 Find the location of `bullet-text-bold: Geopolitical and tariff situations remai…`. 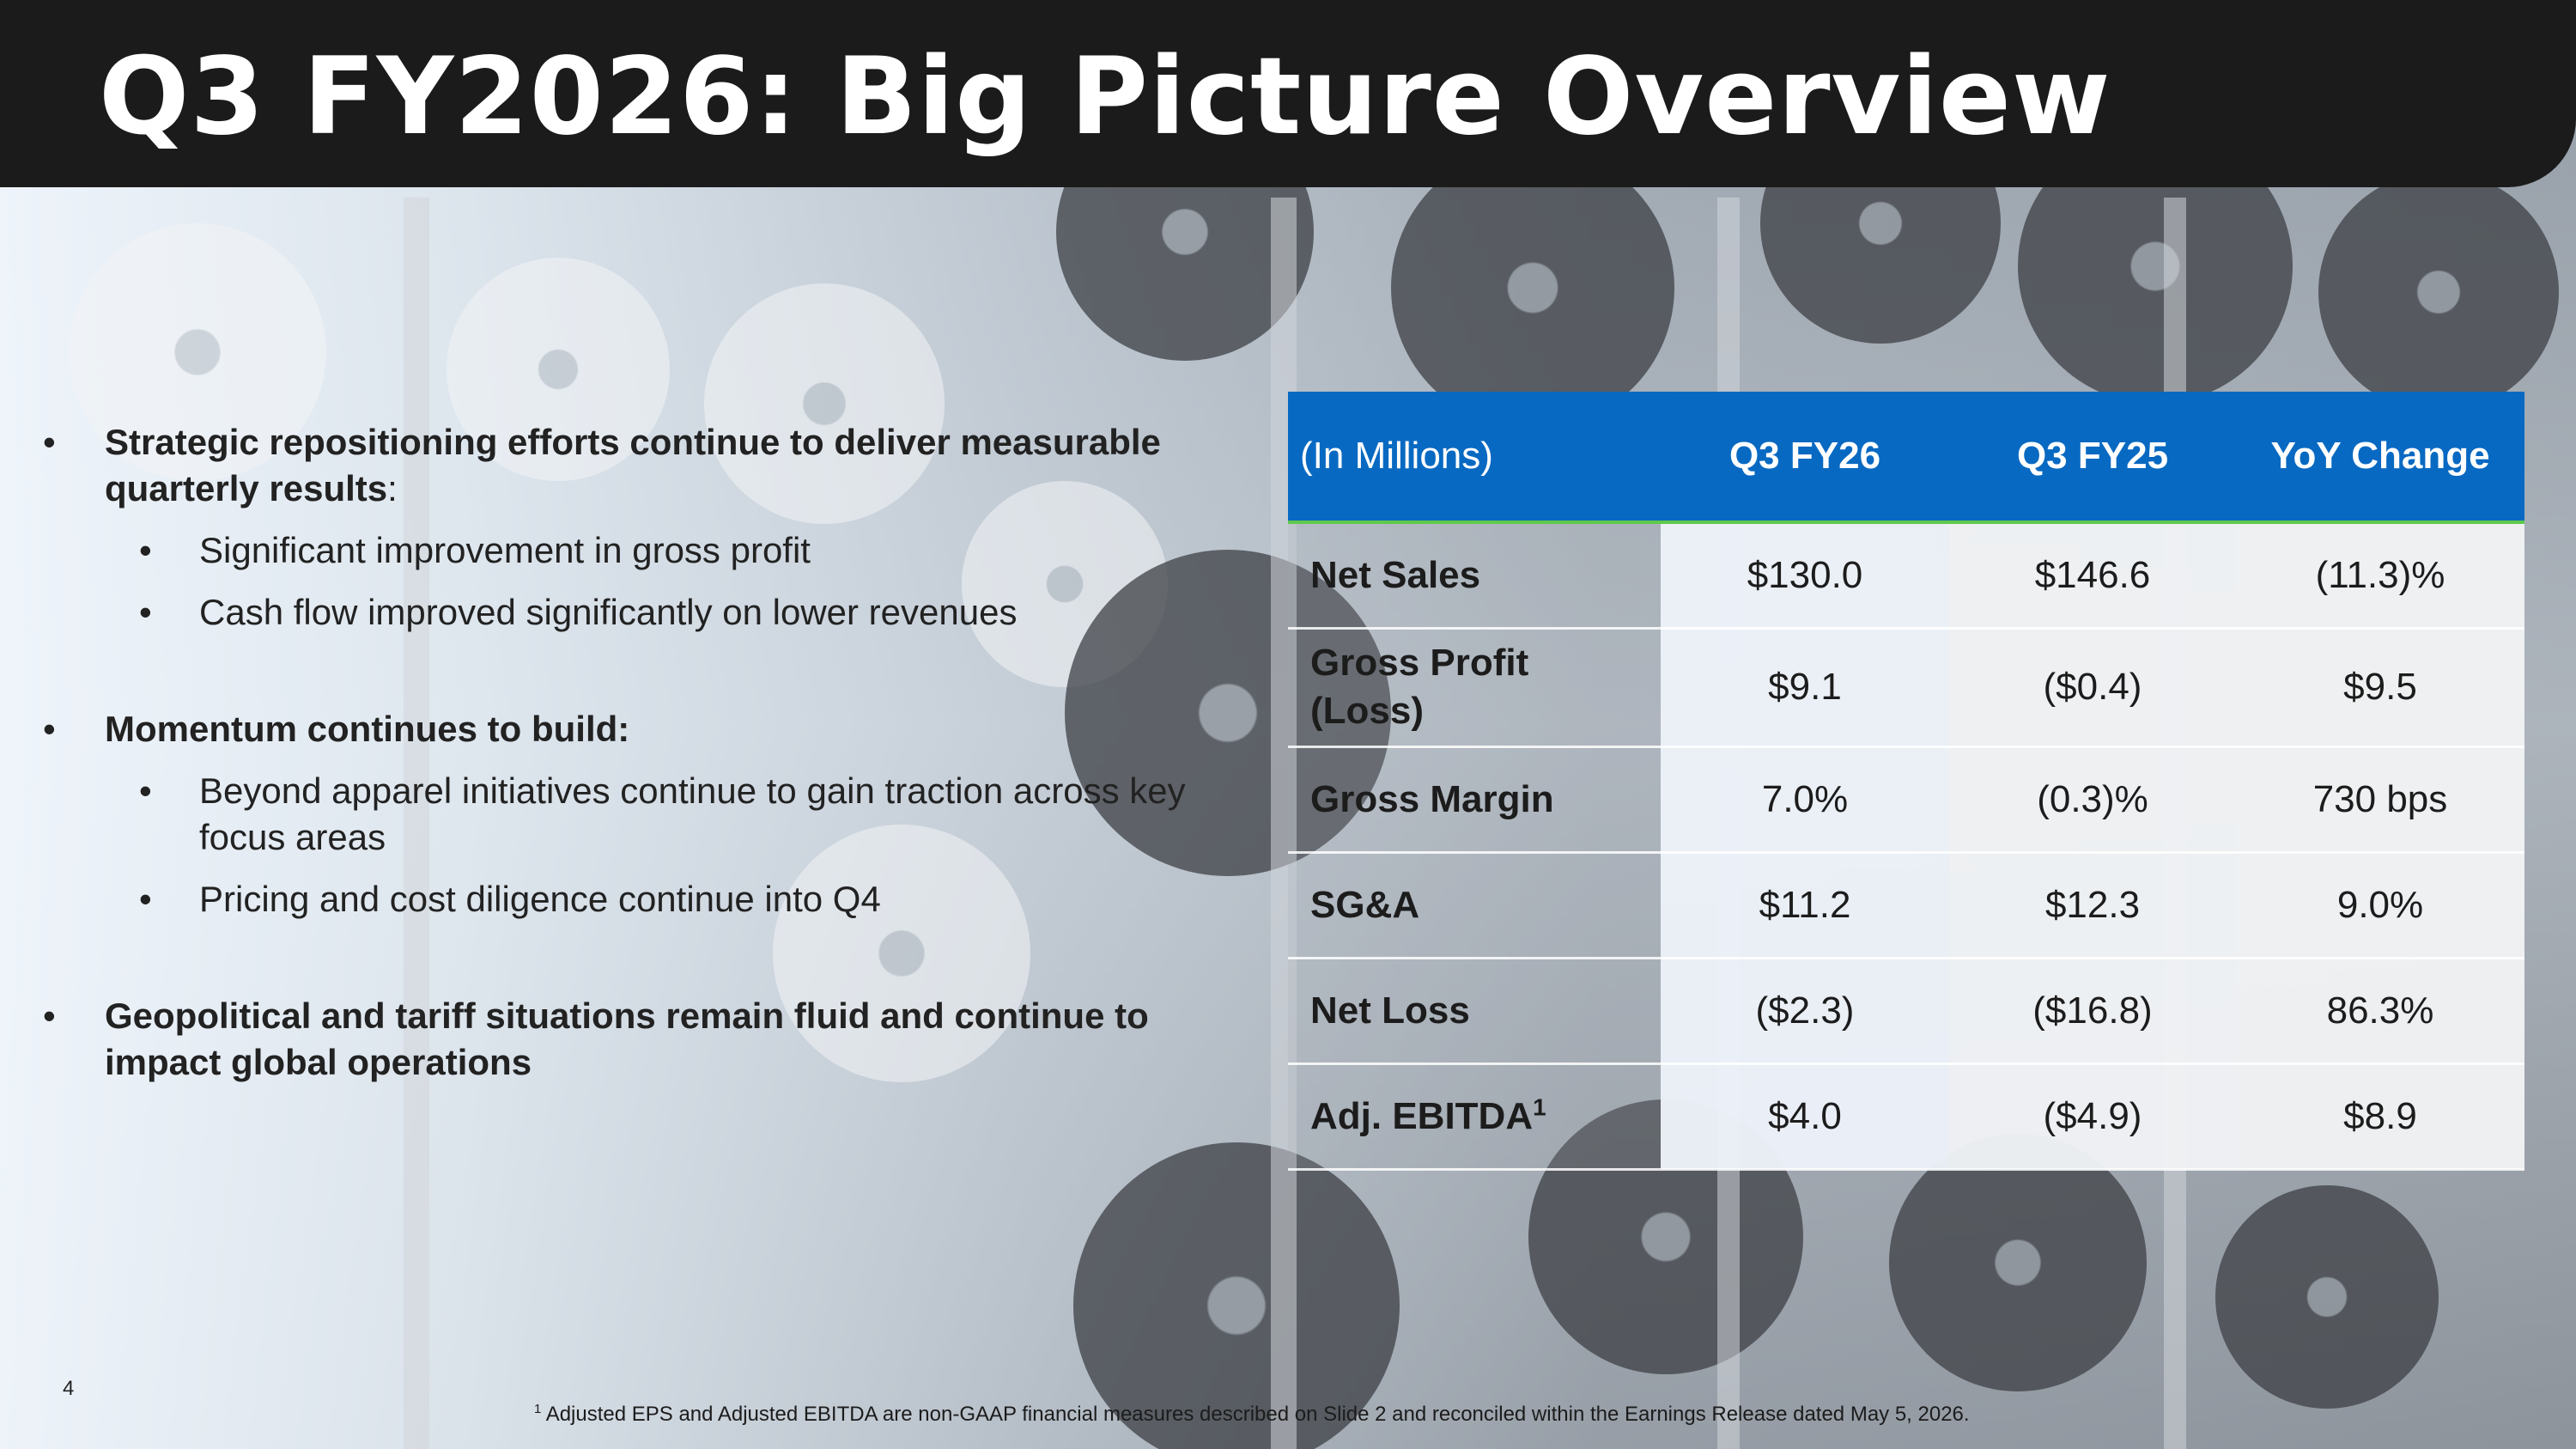

bullet-text-bold: Geopolitical and tariff situations remai… is located at coordinates (627, 1038).